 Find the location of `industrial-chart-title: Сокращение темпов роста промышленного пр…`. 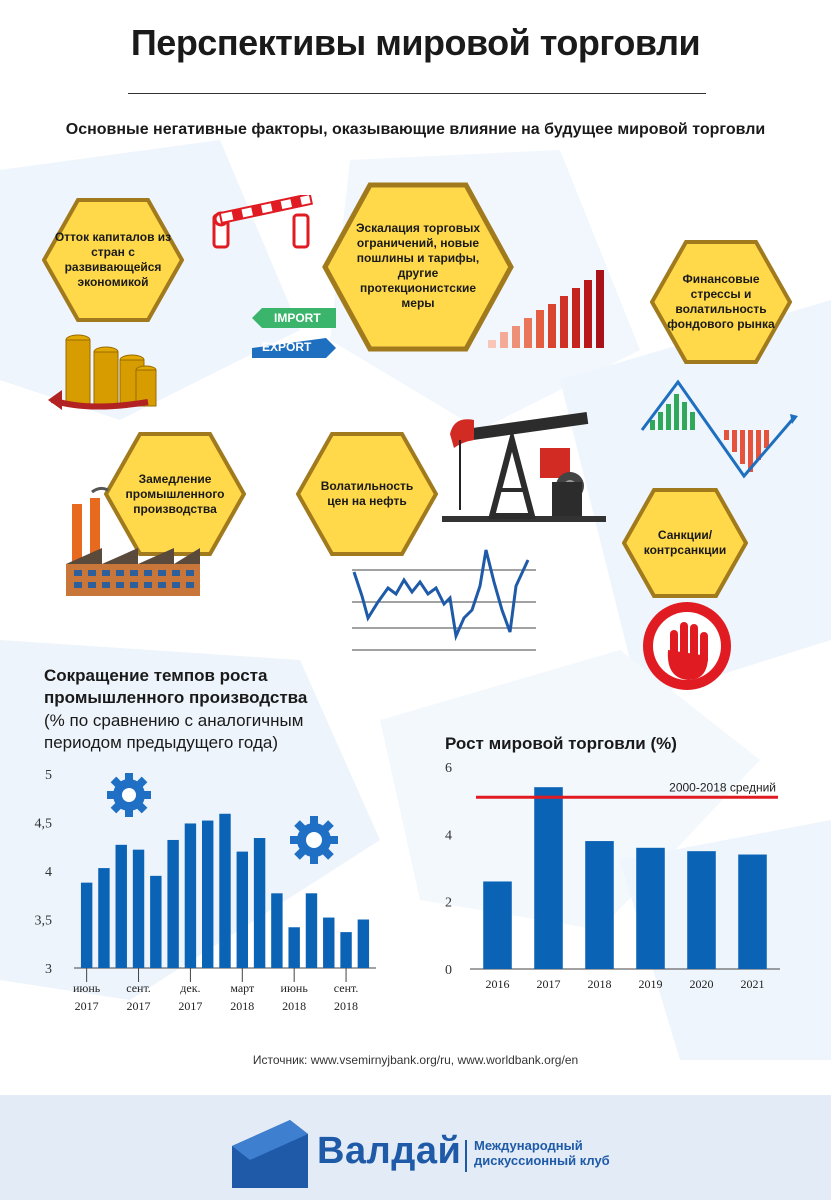

industrial-chart-title: Сокращение темпов роста промышленного пр… is located at coordinates (176, 686).